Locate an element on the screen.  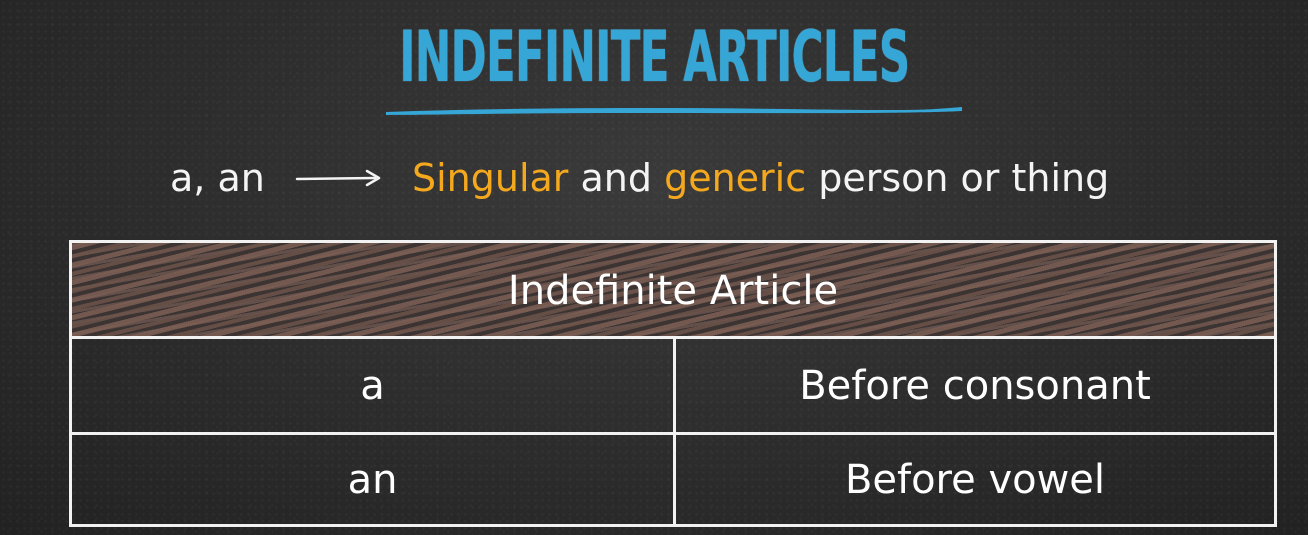
right-arrow-icon is located at coordinates (338, 178).